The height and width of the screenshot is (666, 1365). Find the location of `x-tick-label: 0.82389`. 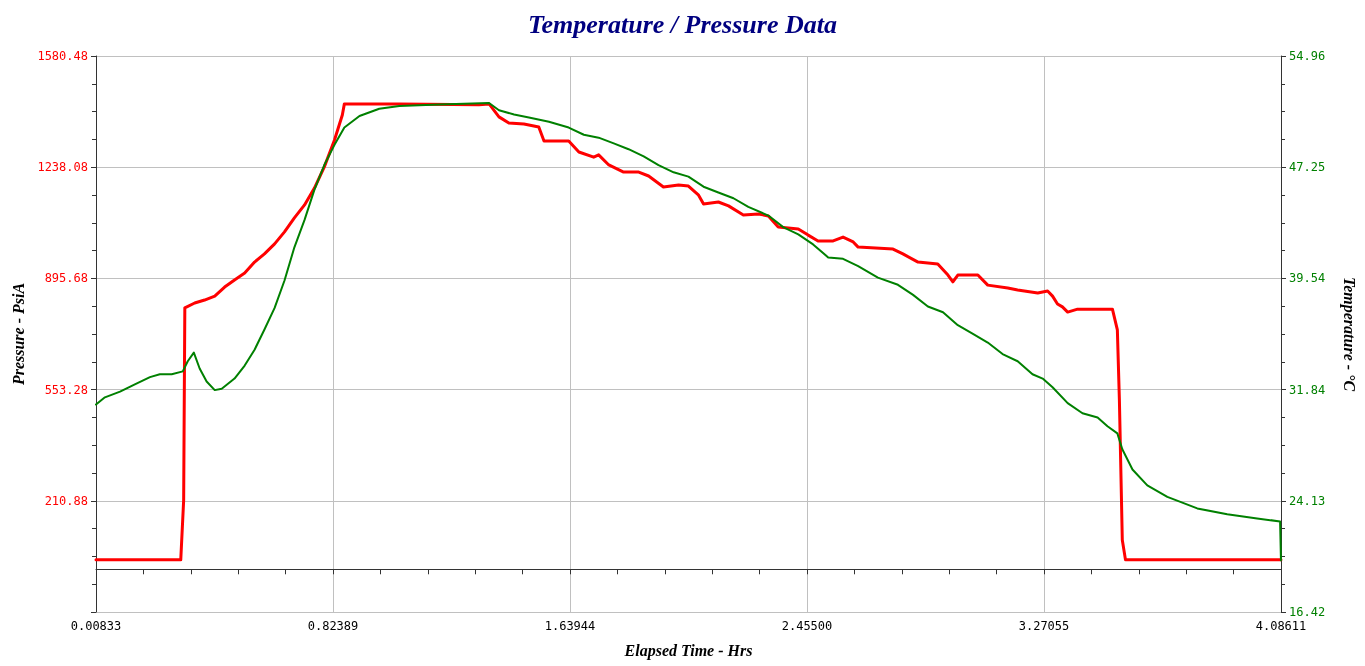

x-tick-label: 0.82389 is located at coordinates (333, 626).